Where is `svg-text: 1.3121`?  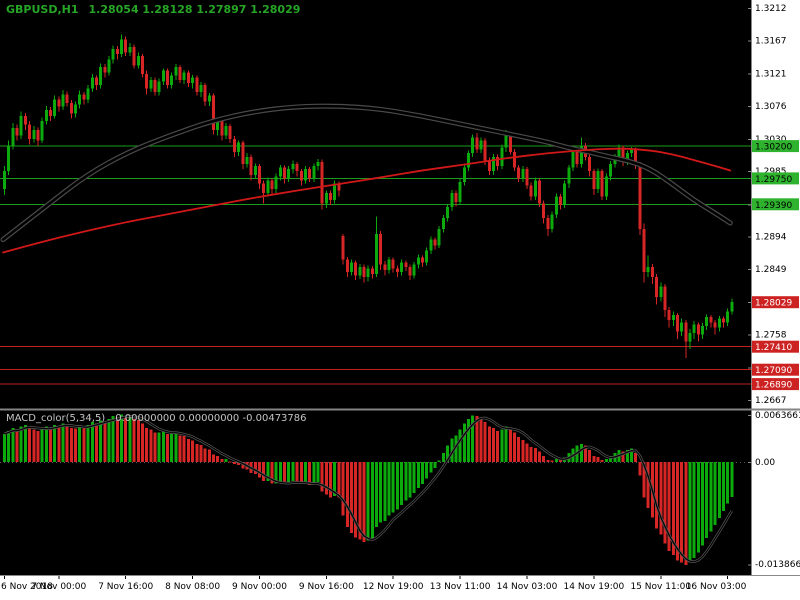
svg-text: 1.3121 is located at coordinates (771, 74).